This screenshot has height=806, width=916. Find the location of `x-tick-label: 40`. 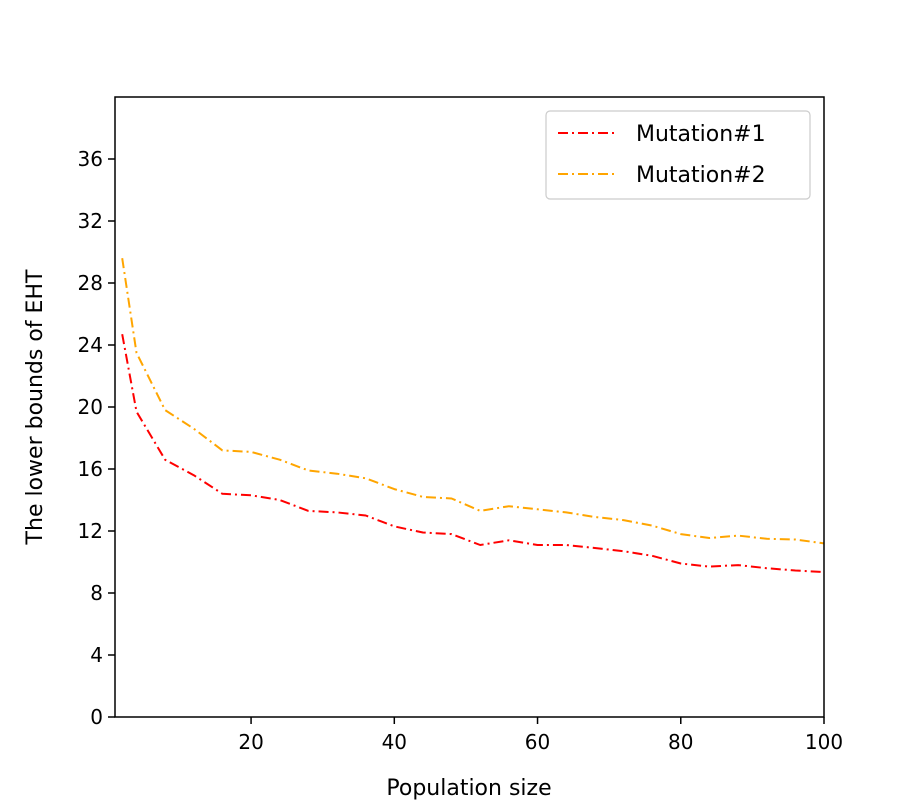

x-tick-label: 40 is located at coordinates (394, 742).